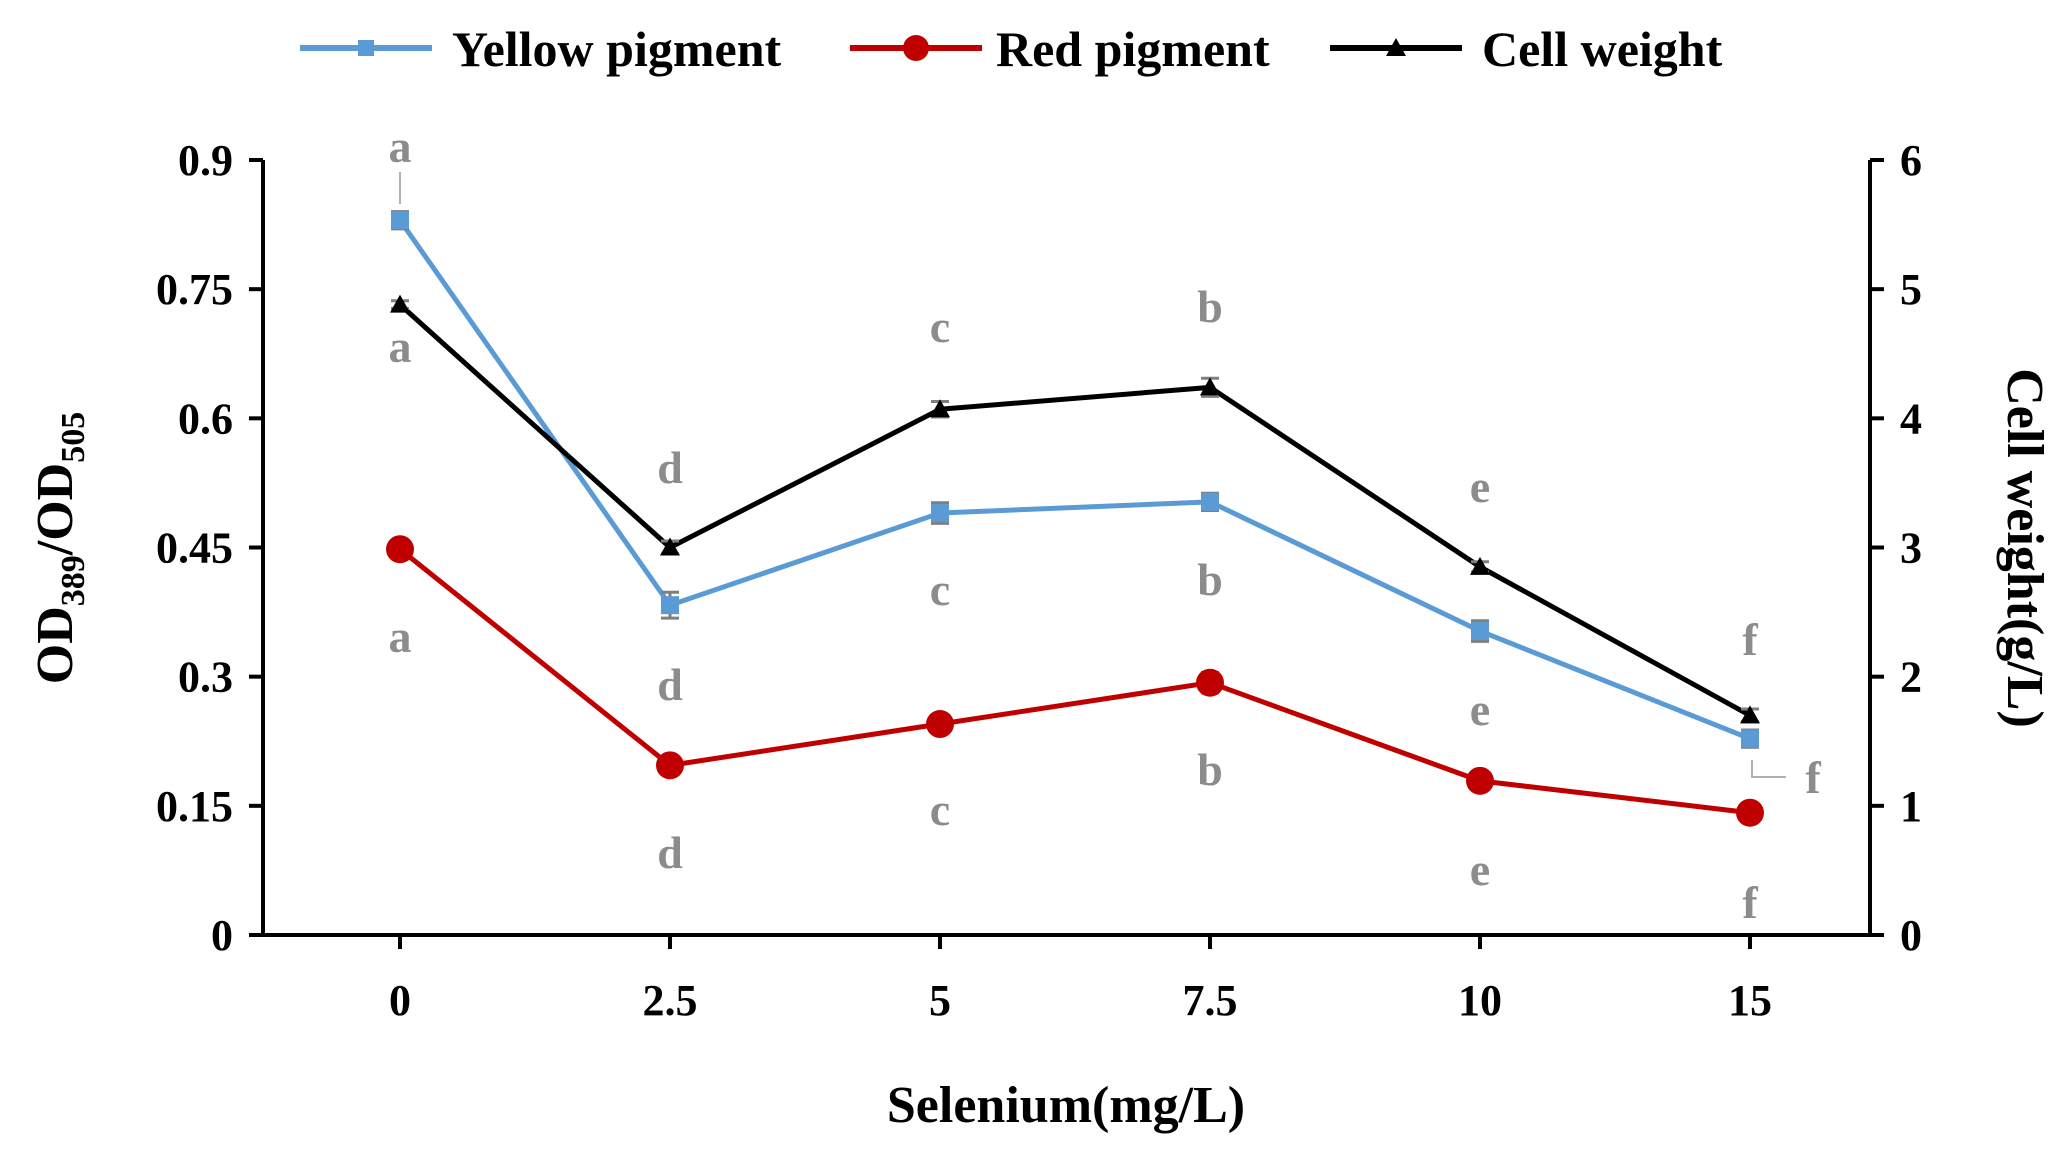  Describe the element at coordinates (1602, 49) in the screenshot. I see `legend-label-cell: Cell weight` at that location.